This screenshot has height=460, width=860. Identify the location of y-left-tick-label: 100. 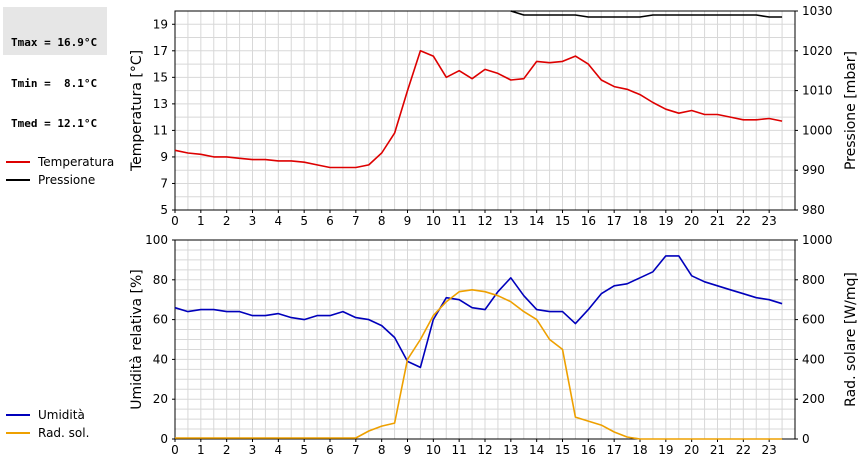
(156, 240).